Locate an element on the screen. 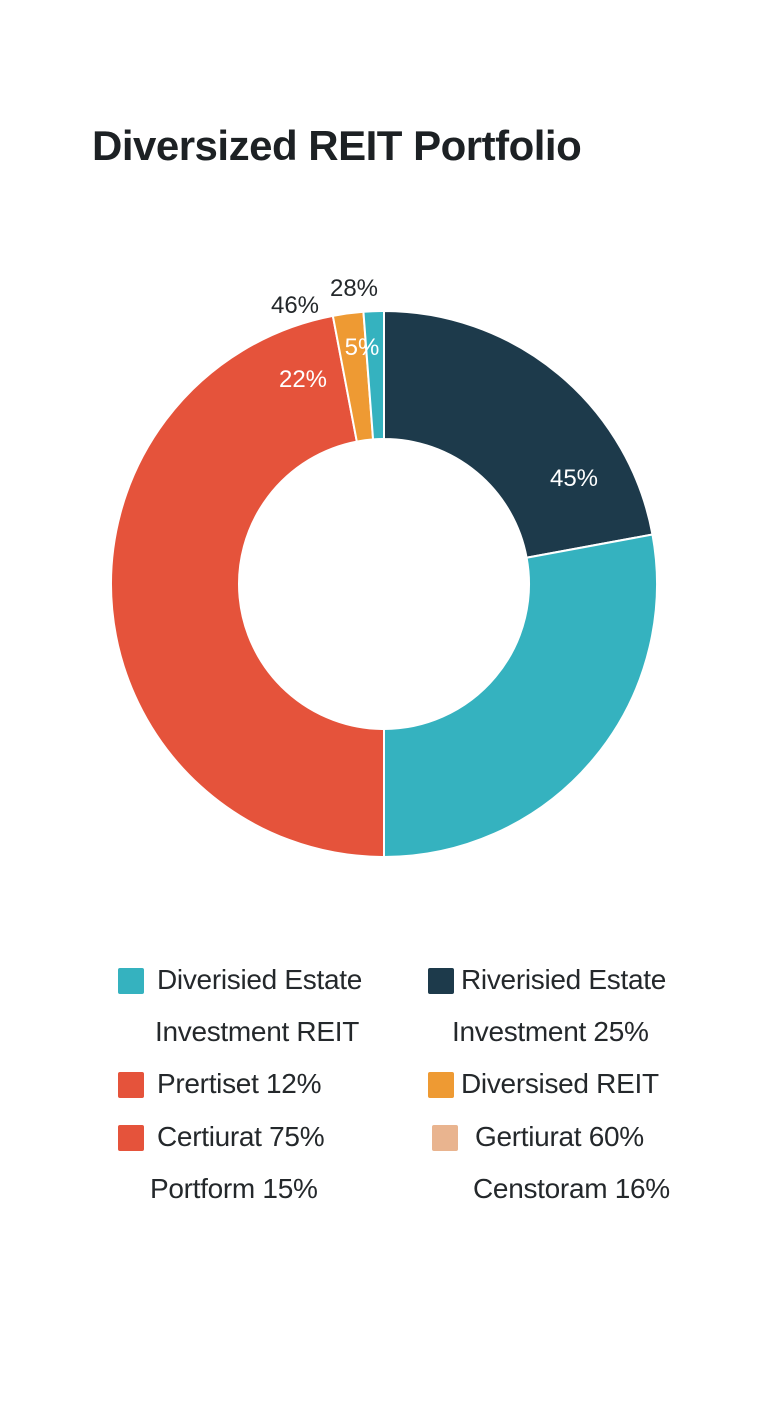 The height and width of the screenshot is (1408, 768). legend-label: Certiurat 75% is located at coordinates (241, 1136).